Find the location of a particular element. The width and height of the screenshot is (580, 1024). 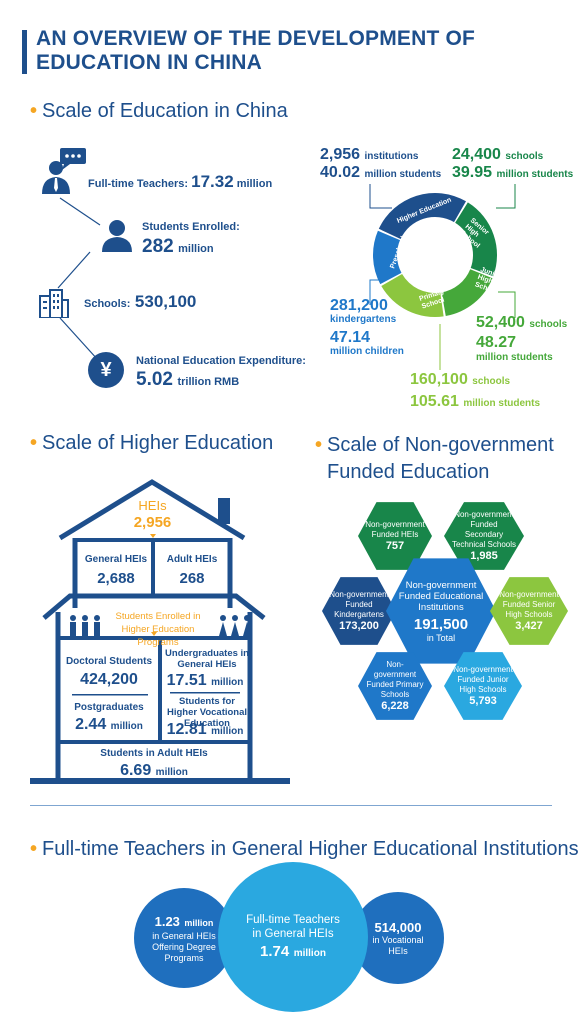

people-left-icon is located at coordinates (85, 625).